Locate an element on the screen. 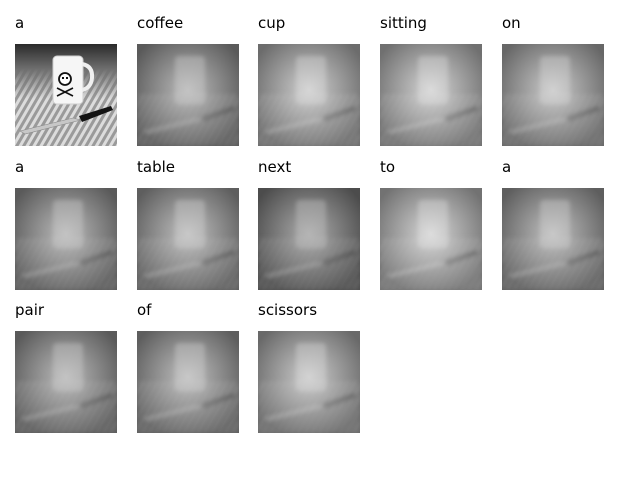  word-label: sitting is located at coordinates (403, 23).